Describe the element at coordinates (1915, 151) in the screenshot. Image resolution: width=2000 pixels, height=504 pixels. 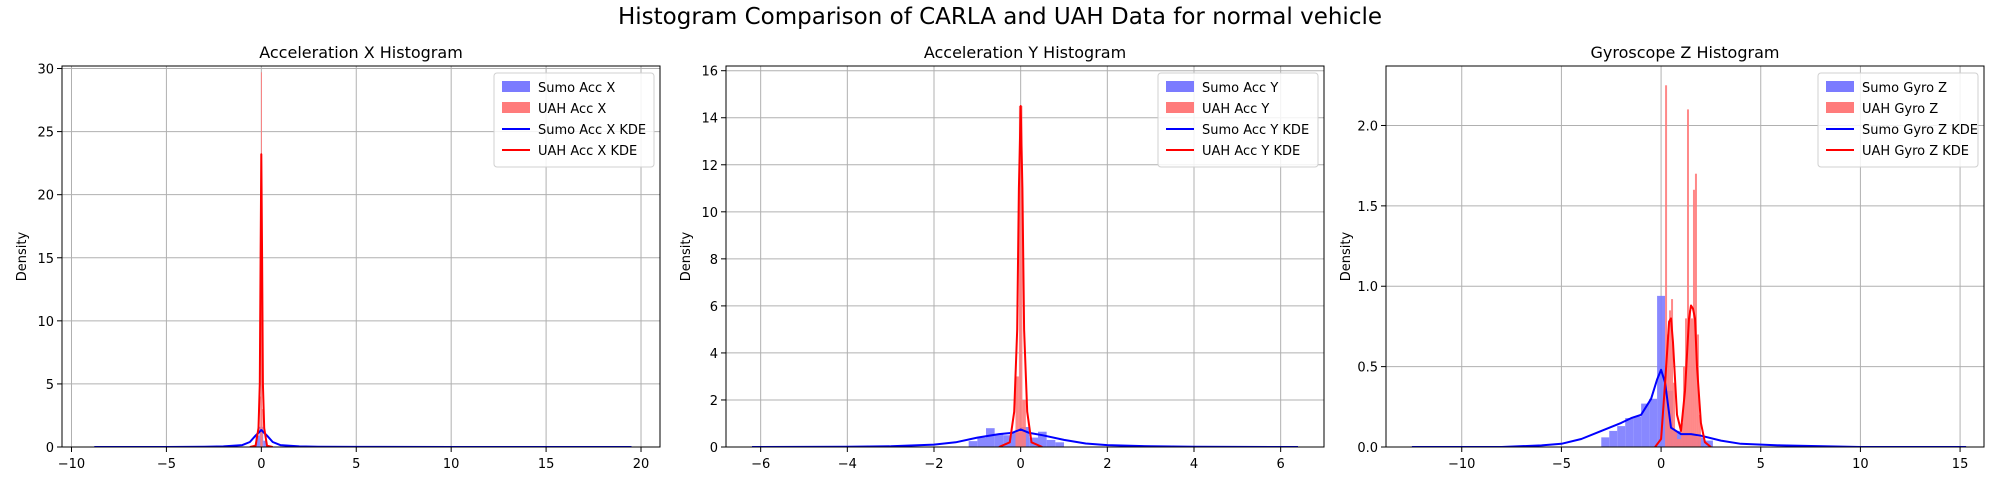
I see `legend-label: UAH Gyro Z KDE` at that location.